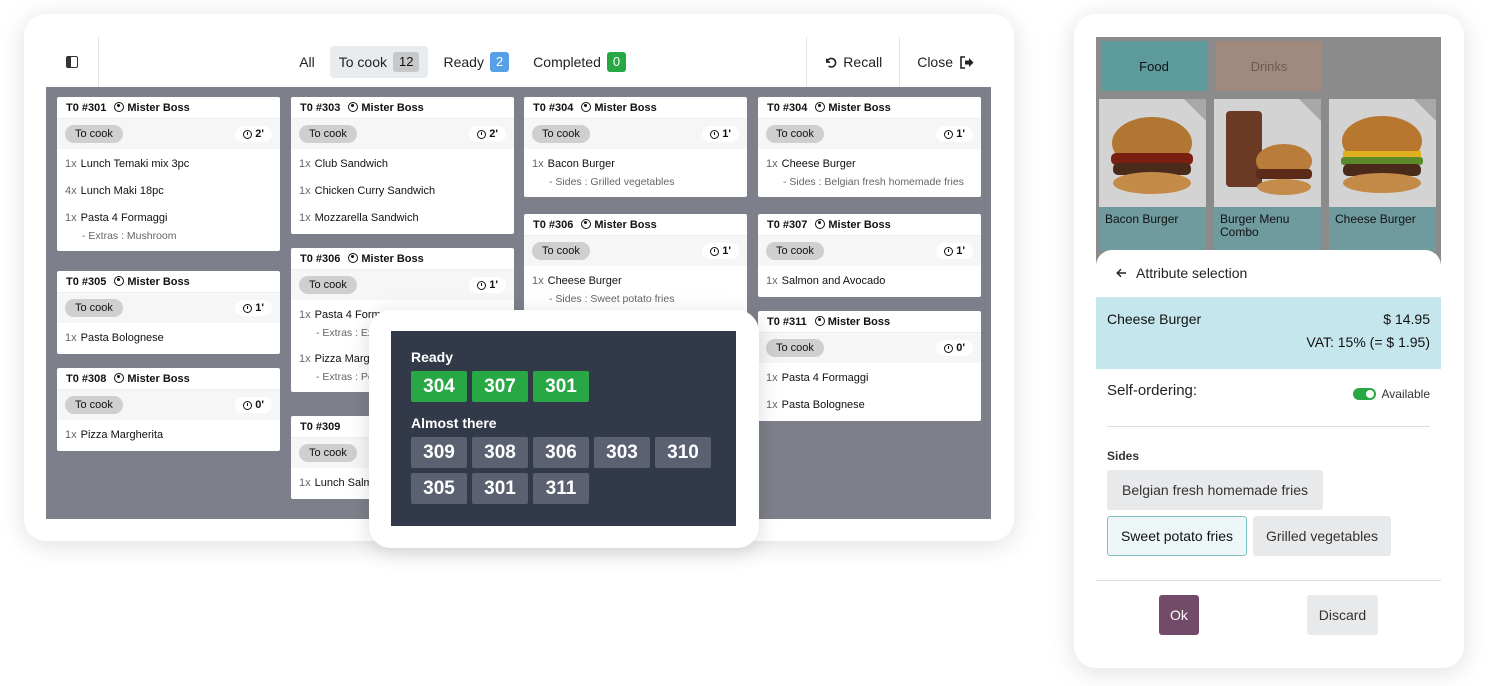 The height and width of the screenshot is (686, 1496). What do you see at coordinates (402, 191) in the screenshot?
I see `order-line: 1x Chicken Curry Sandwich` at bounding box center [402, 191].